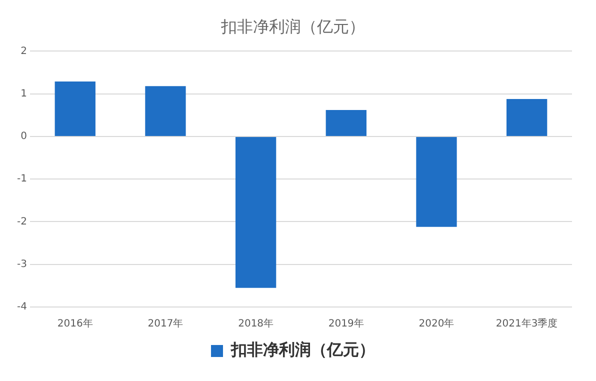  What do you see at coordinates (21, 307) in the screenshot?
I see `y-tick-label: -4` at bounding box center [21, 307].